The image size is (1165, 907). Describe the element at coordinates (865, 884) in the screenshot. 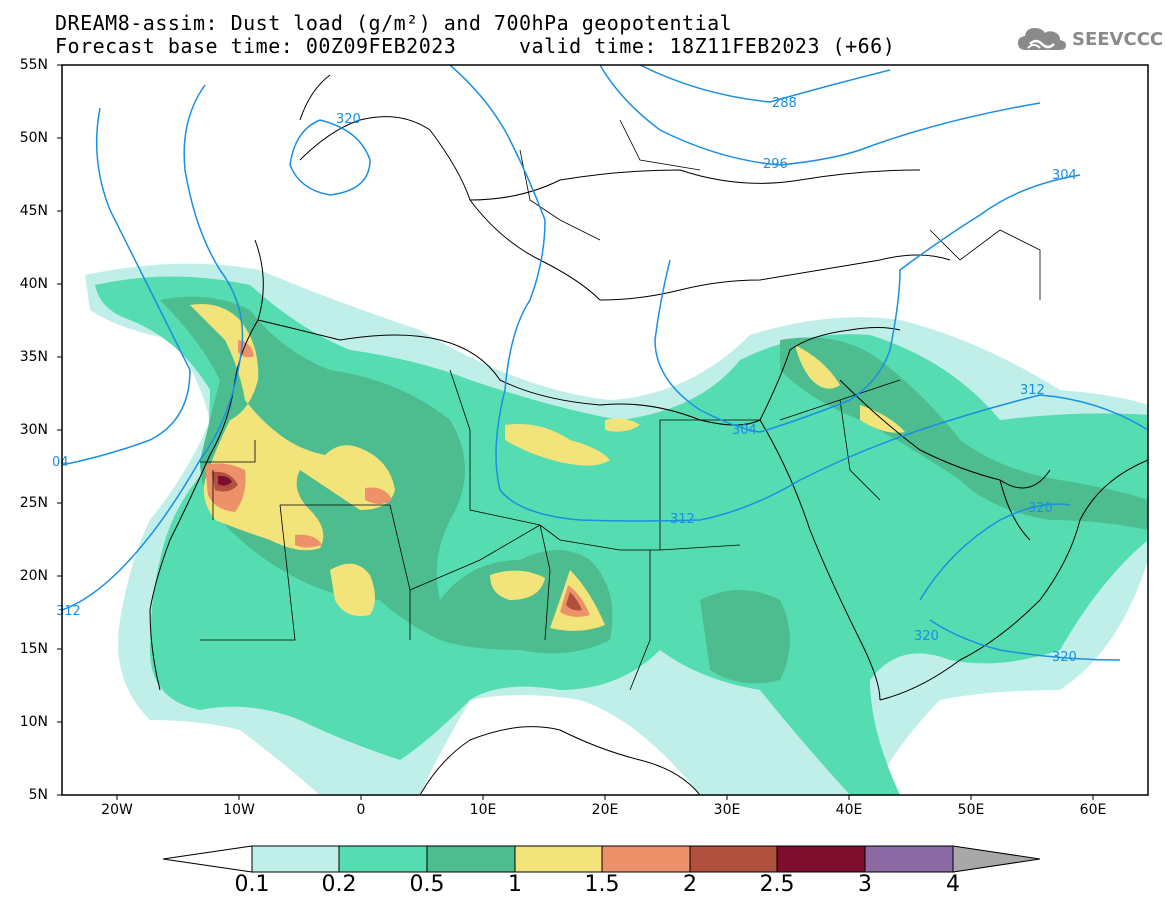

I see `colorbar-label: 3` at that location.